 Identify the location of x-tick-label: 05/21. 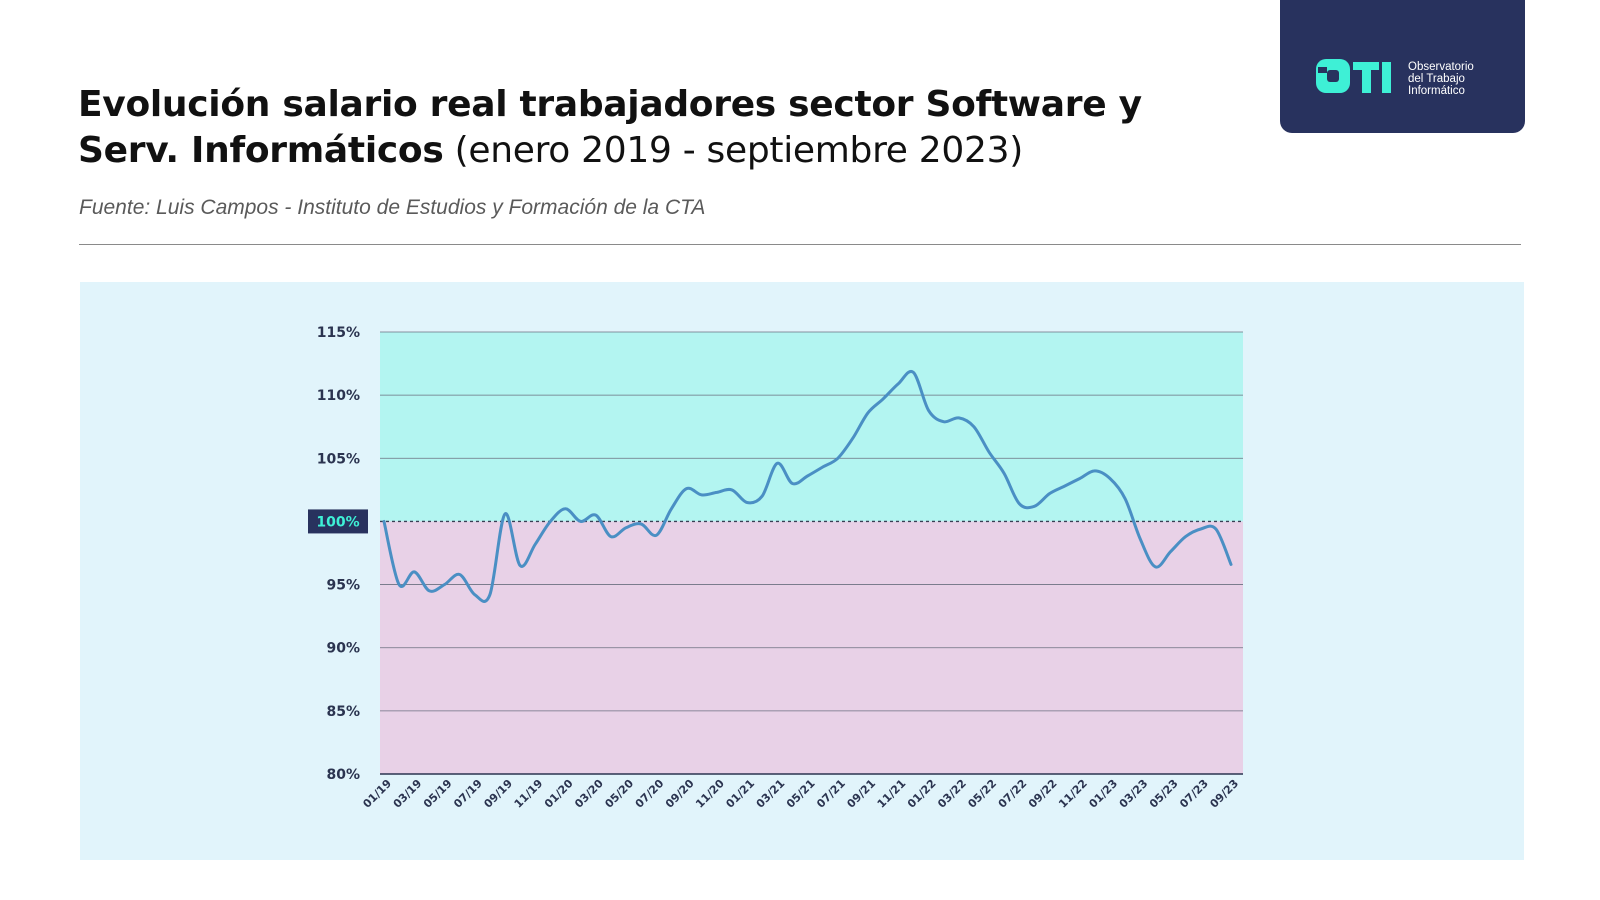
(801, 794).